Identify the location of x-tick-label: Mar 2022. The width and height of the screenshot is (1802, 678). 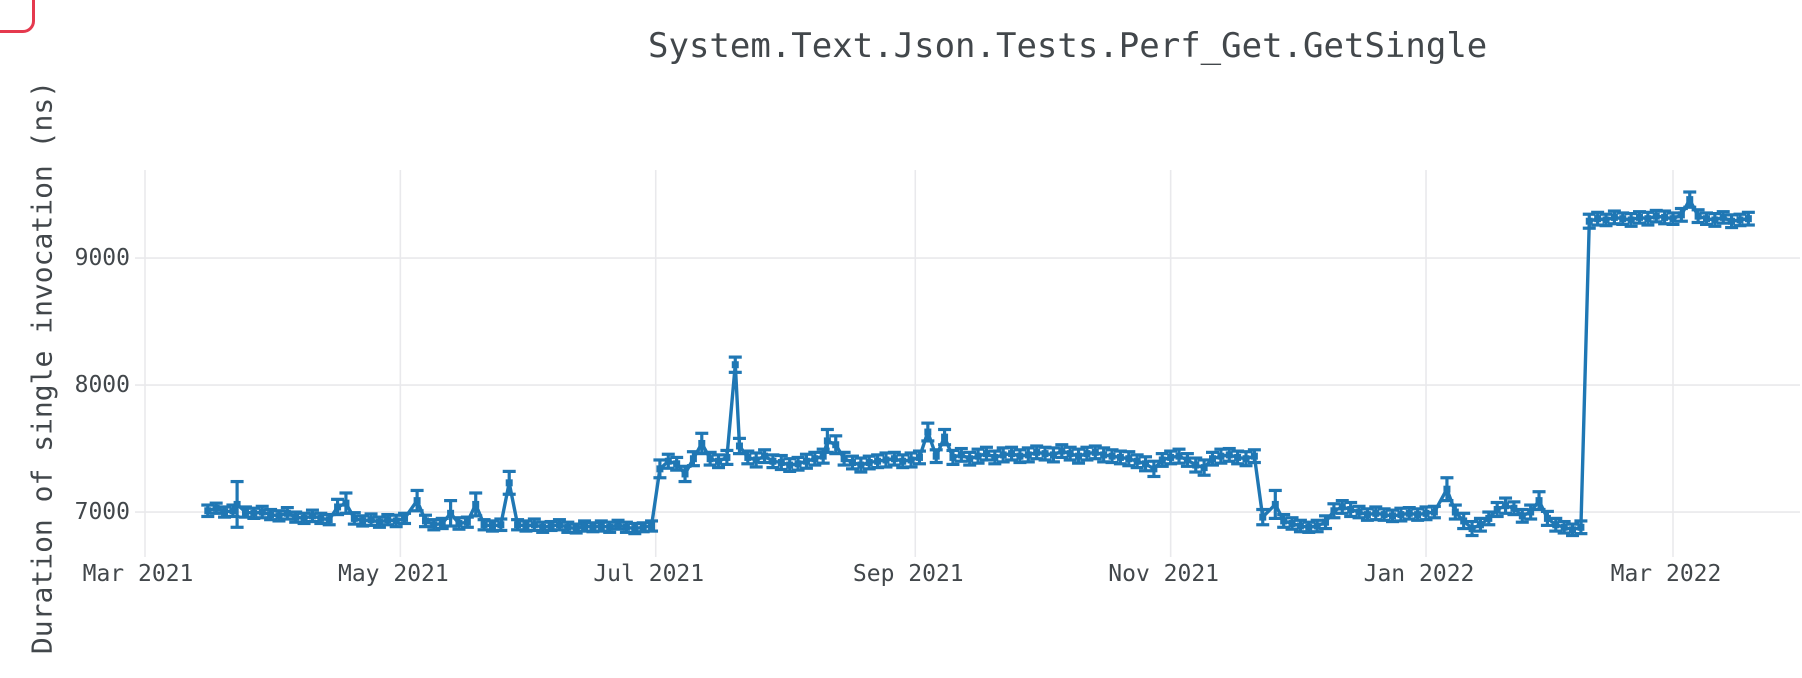
(1666, 574).